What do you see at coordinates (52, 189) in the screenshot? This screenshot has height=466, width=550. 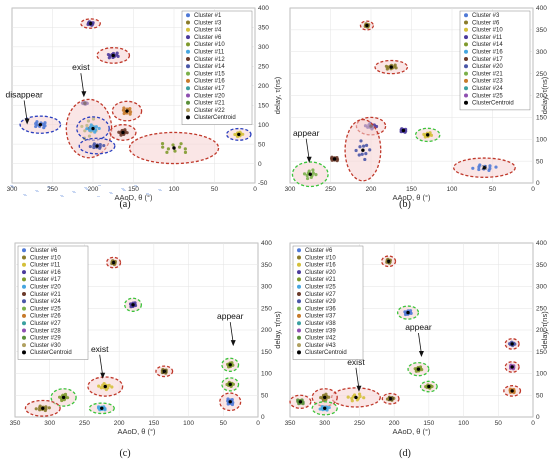 I see `x-tick-label: 250` at bounding box center [52, 189].